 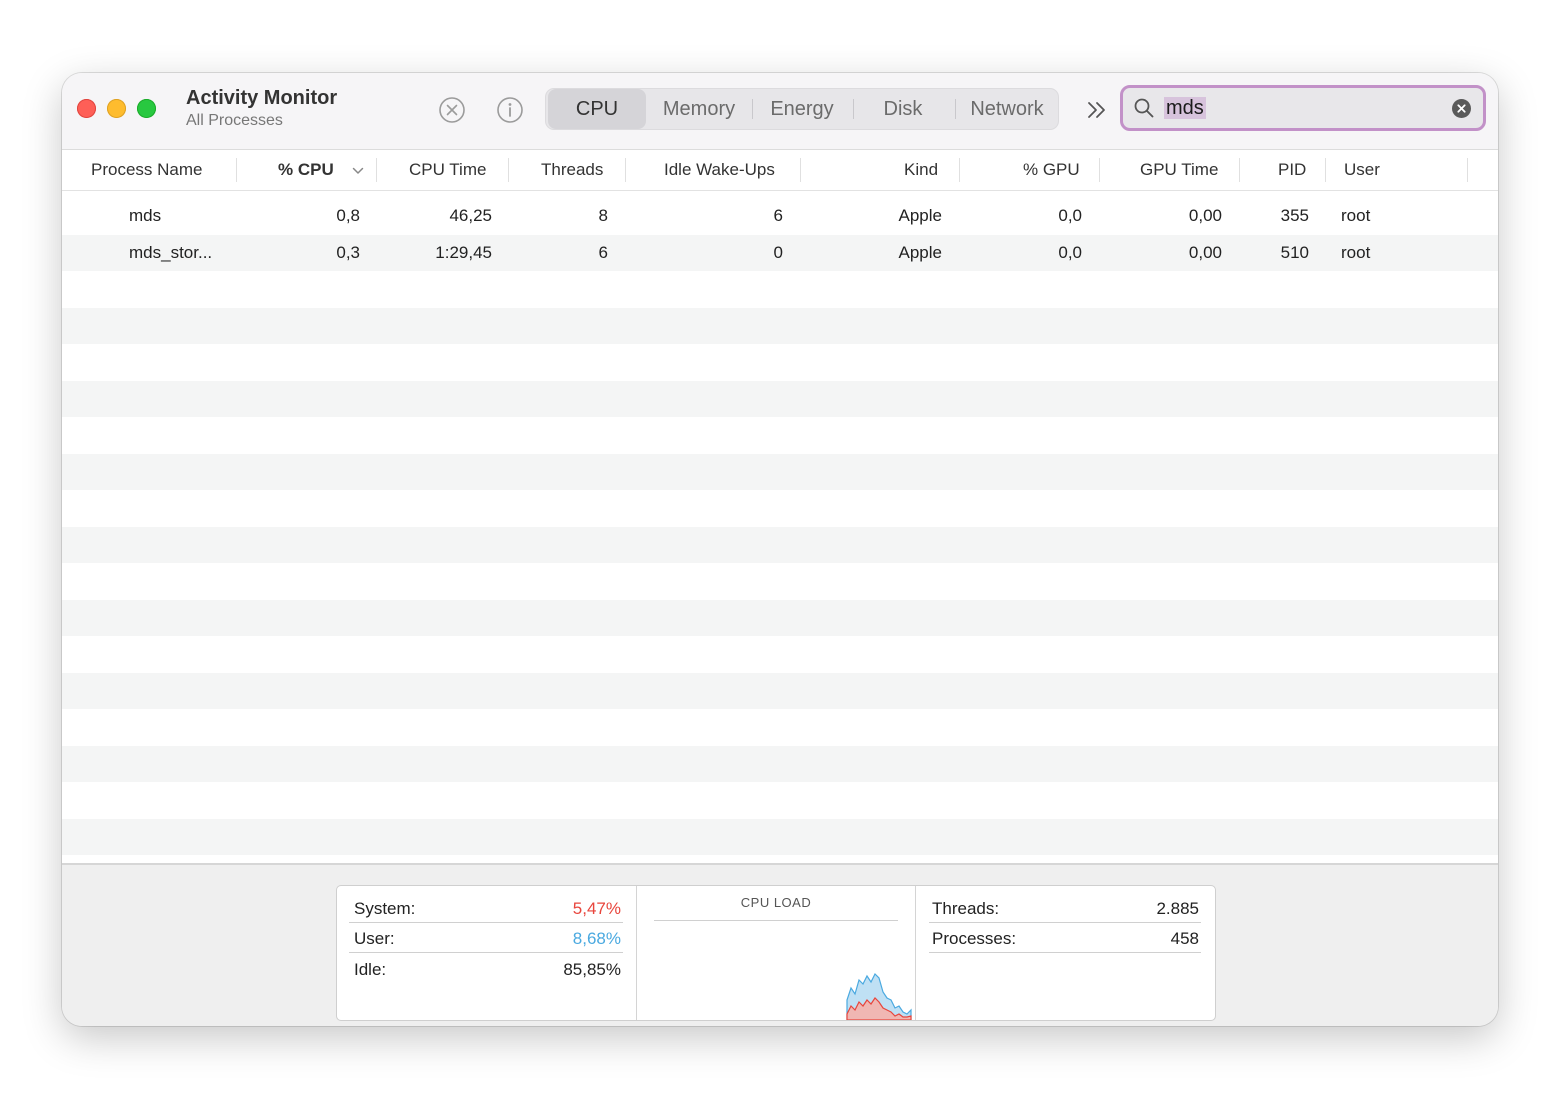 What do you see at coordinates (596, 938) in the screenshot?
I see `user-value: 8,68%` at bounding box center [596, 938].